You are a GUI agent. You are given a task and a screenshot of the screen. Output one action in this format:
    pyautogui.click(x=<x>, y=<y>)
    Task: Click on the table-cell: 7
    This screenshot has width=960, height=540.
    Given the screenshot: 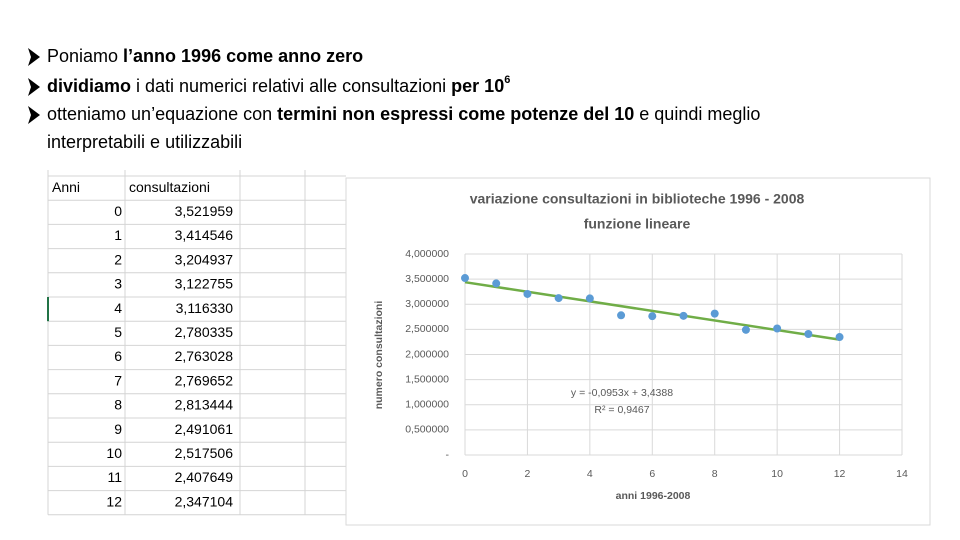 What is the action you would take?
    pyautogui.click(x=118, y=380)
    